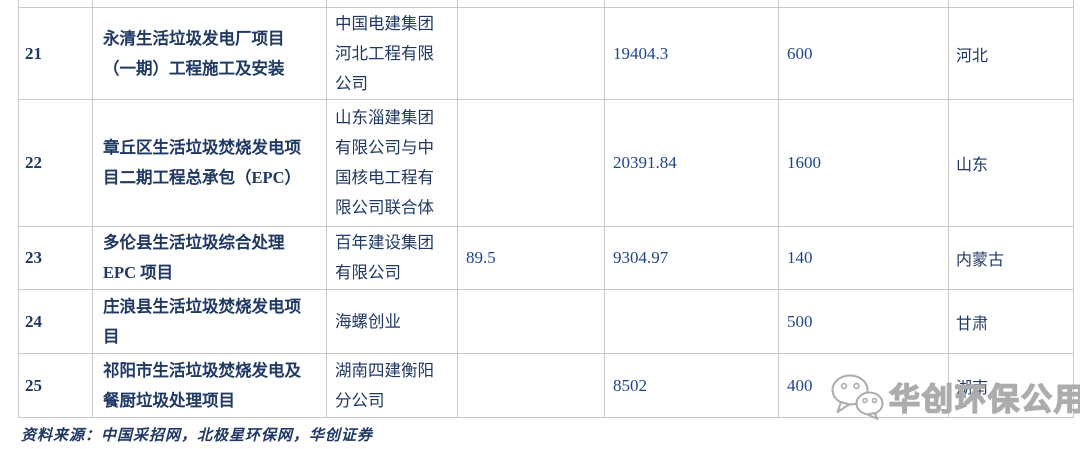 The image size is (1080, 449). What do you see at coordinates (56, 54) in the screenshot?
I see `cell-row-number: 21` at bounding box center [56, 54].